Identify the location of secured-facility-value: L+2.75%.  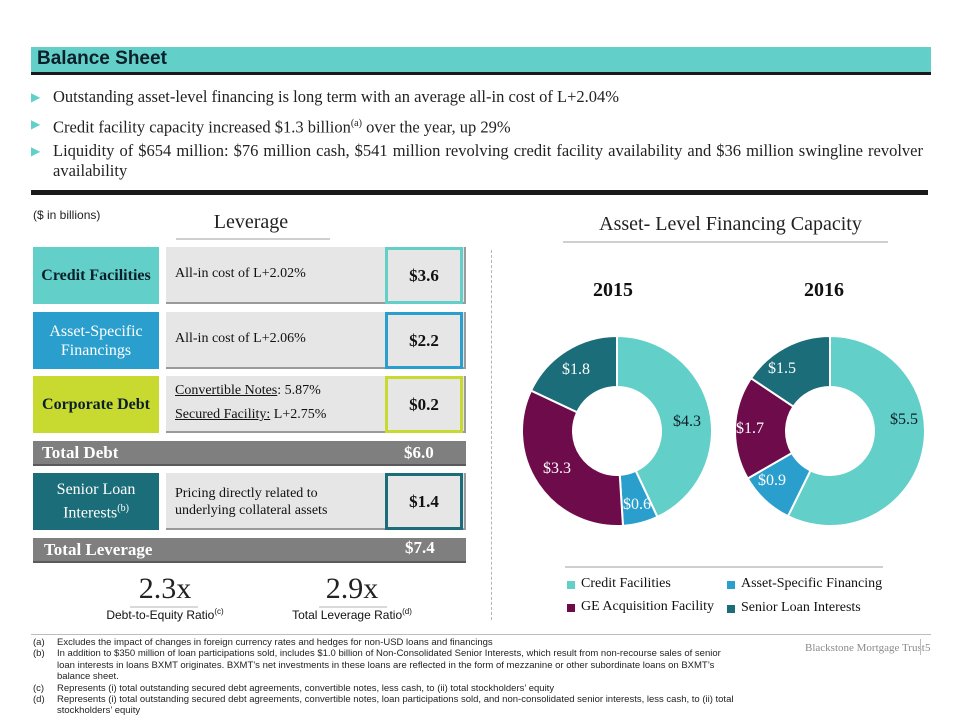
(298, 414).